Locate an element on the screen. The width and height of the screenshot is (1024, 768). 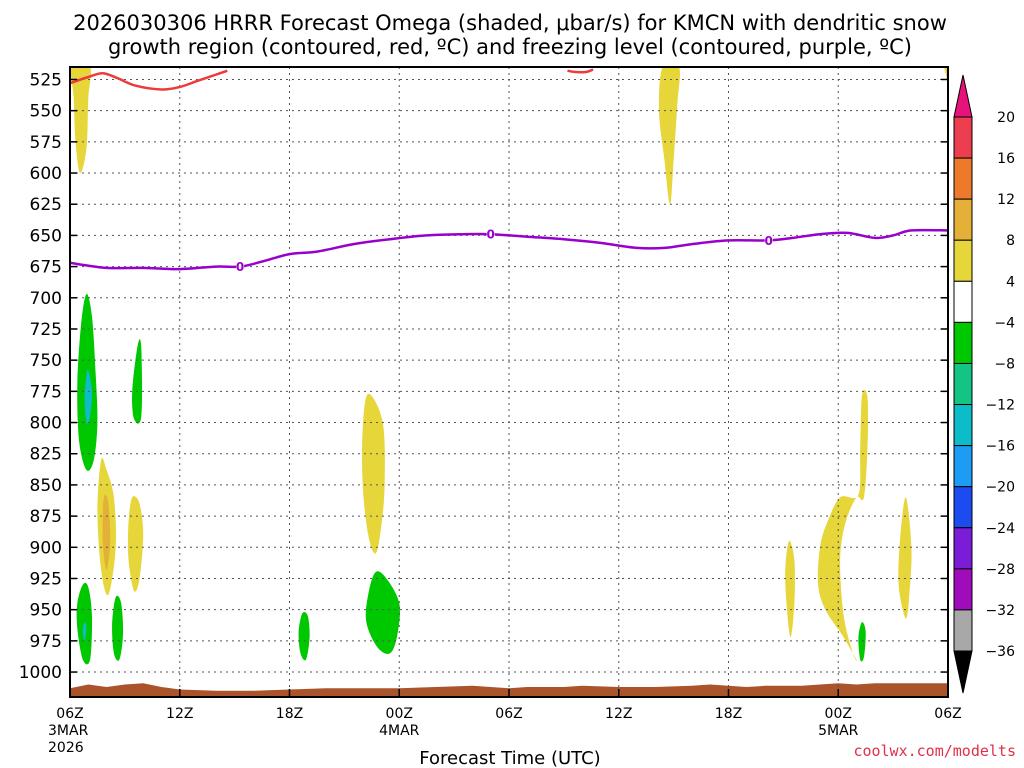
y-tick-label: 575 is located at coordinates (46, 143).